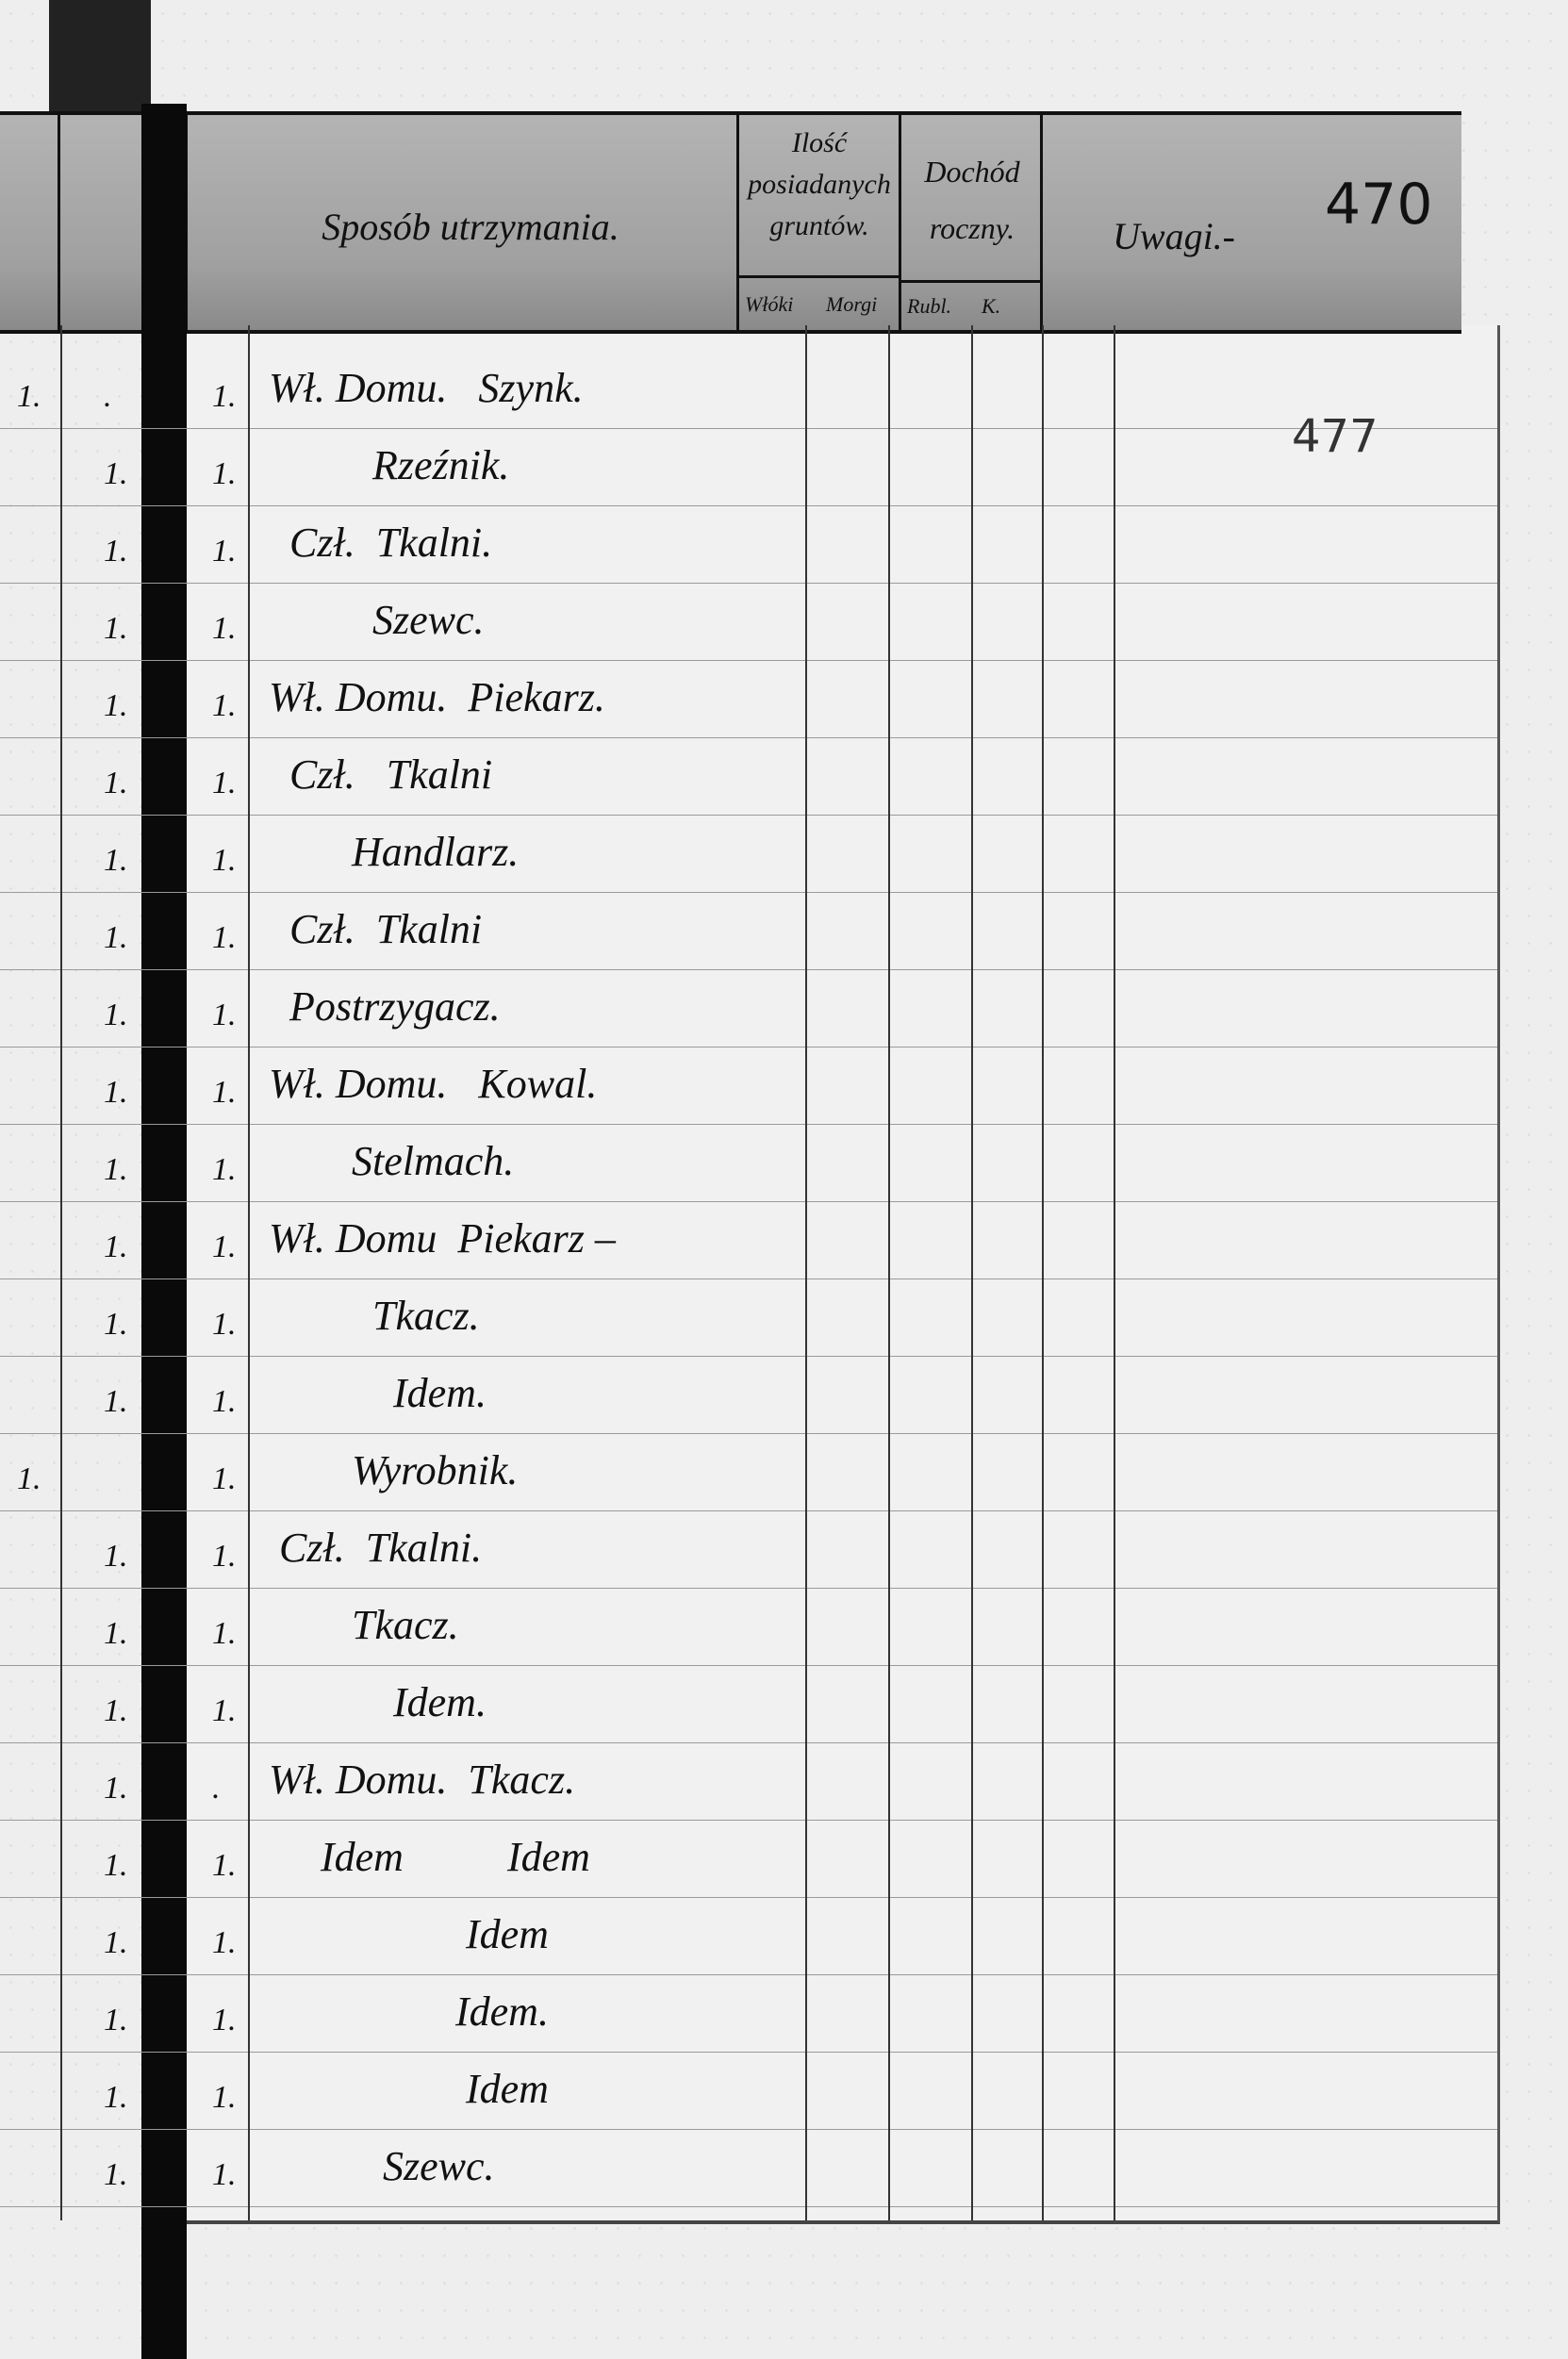 The height and width of the screenshot is (2359, 1568). What do you see at coordinates (820, 276) in the screenshot?
I see `header-divider` at bounding box center [820, 276].